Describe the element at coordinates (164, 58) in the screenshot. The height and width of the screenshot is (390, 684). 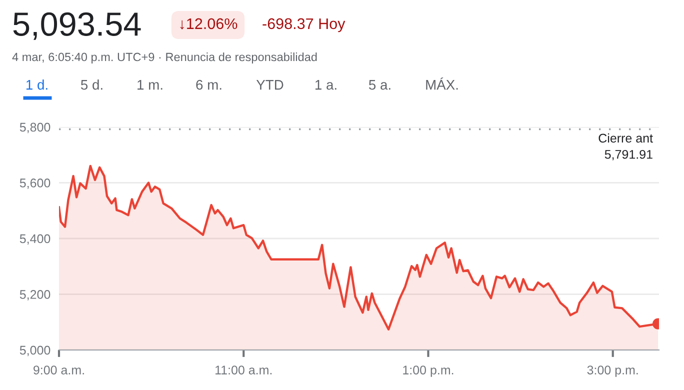
I see `chart-subtitle: 4 mar, 6:05:40 p.m. UTC+9 · Renuncia de responsabilidad` at that location.